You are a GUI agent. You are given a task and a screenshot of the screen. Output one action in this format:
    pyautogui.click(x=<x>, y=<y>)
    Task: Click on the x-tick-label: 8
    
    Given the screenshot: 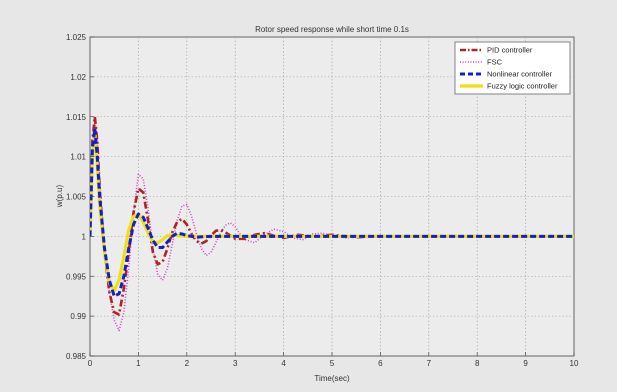 What is the action you would take?
    pyautogui.click(x=477, y=363)
    